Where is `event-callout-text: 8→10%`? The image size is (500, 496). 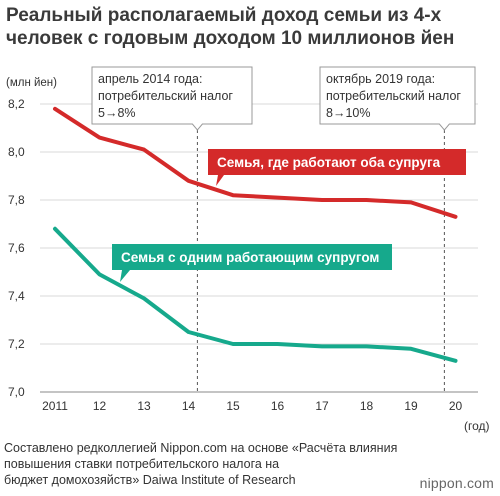
event-callout-text: 8→10% is located at coordinates (348, 113).